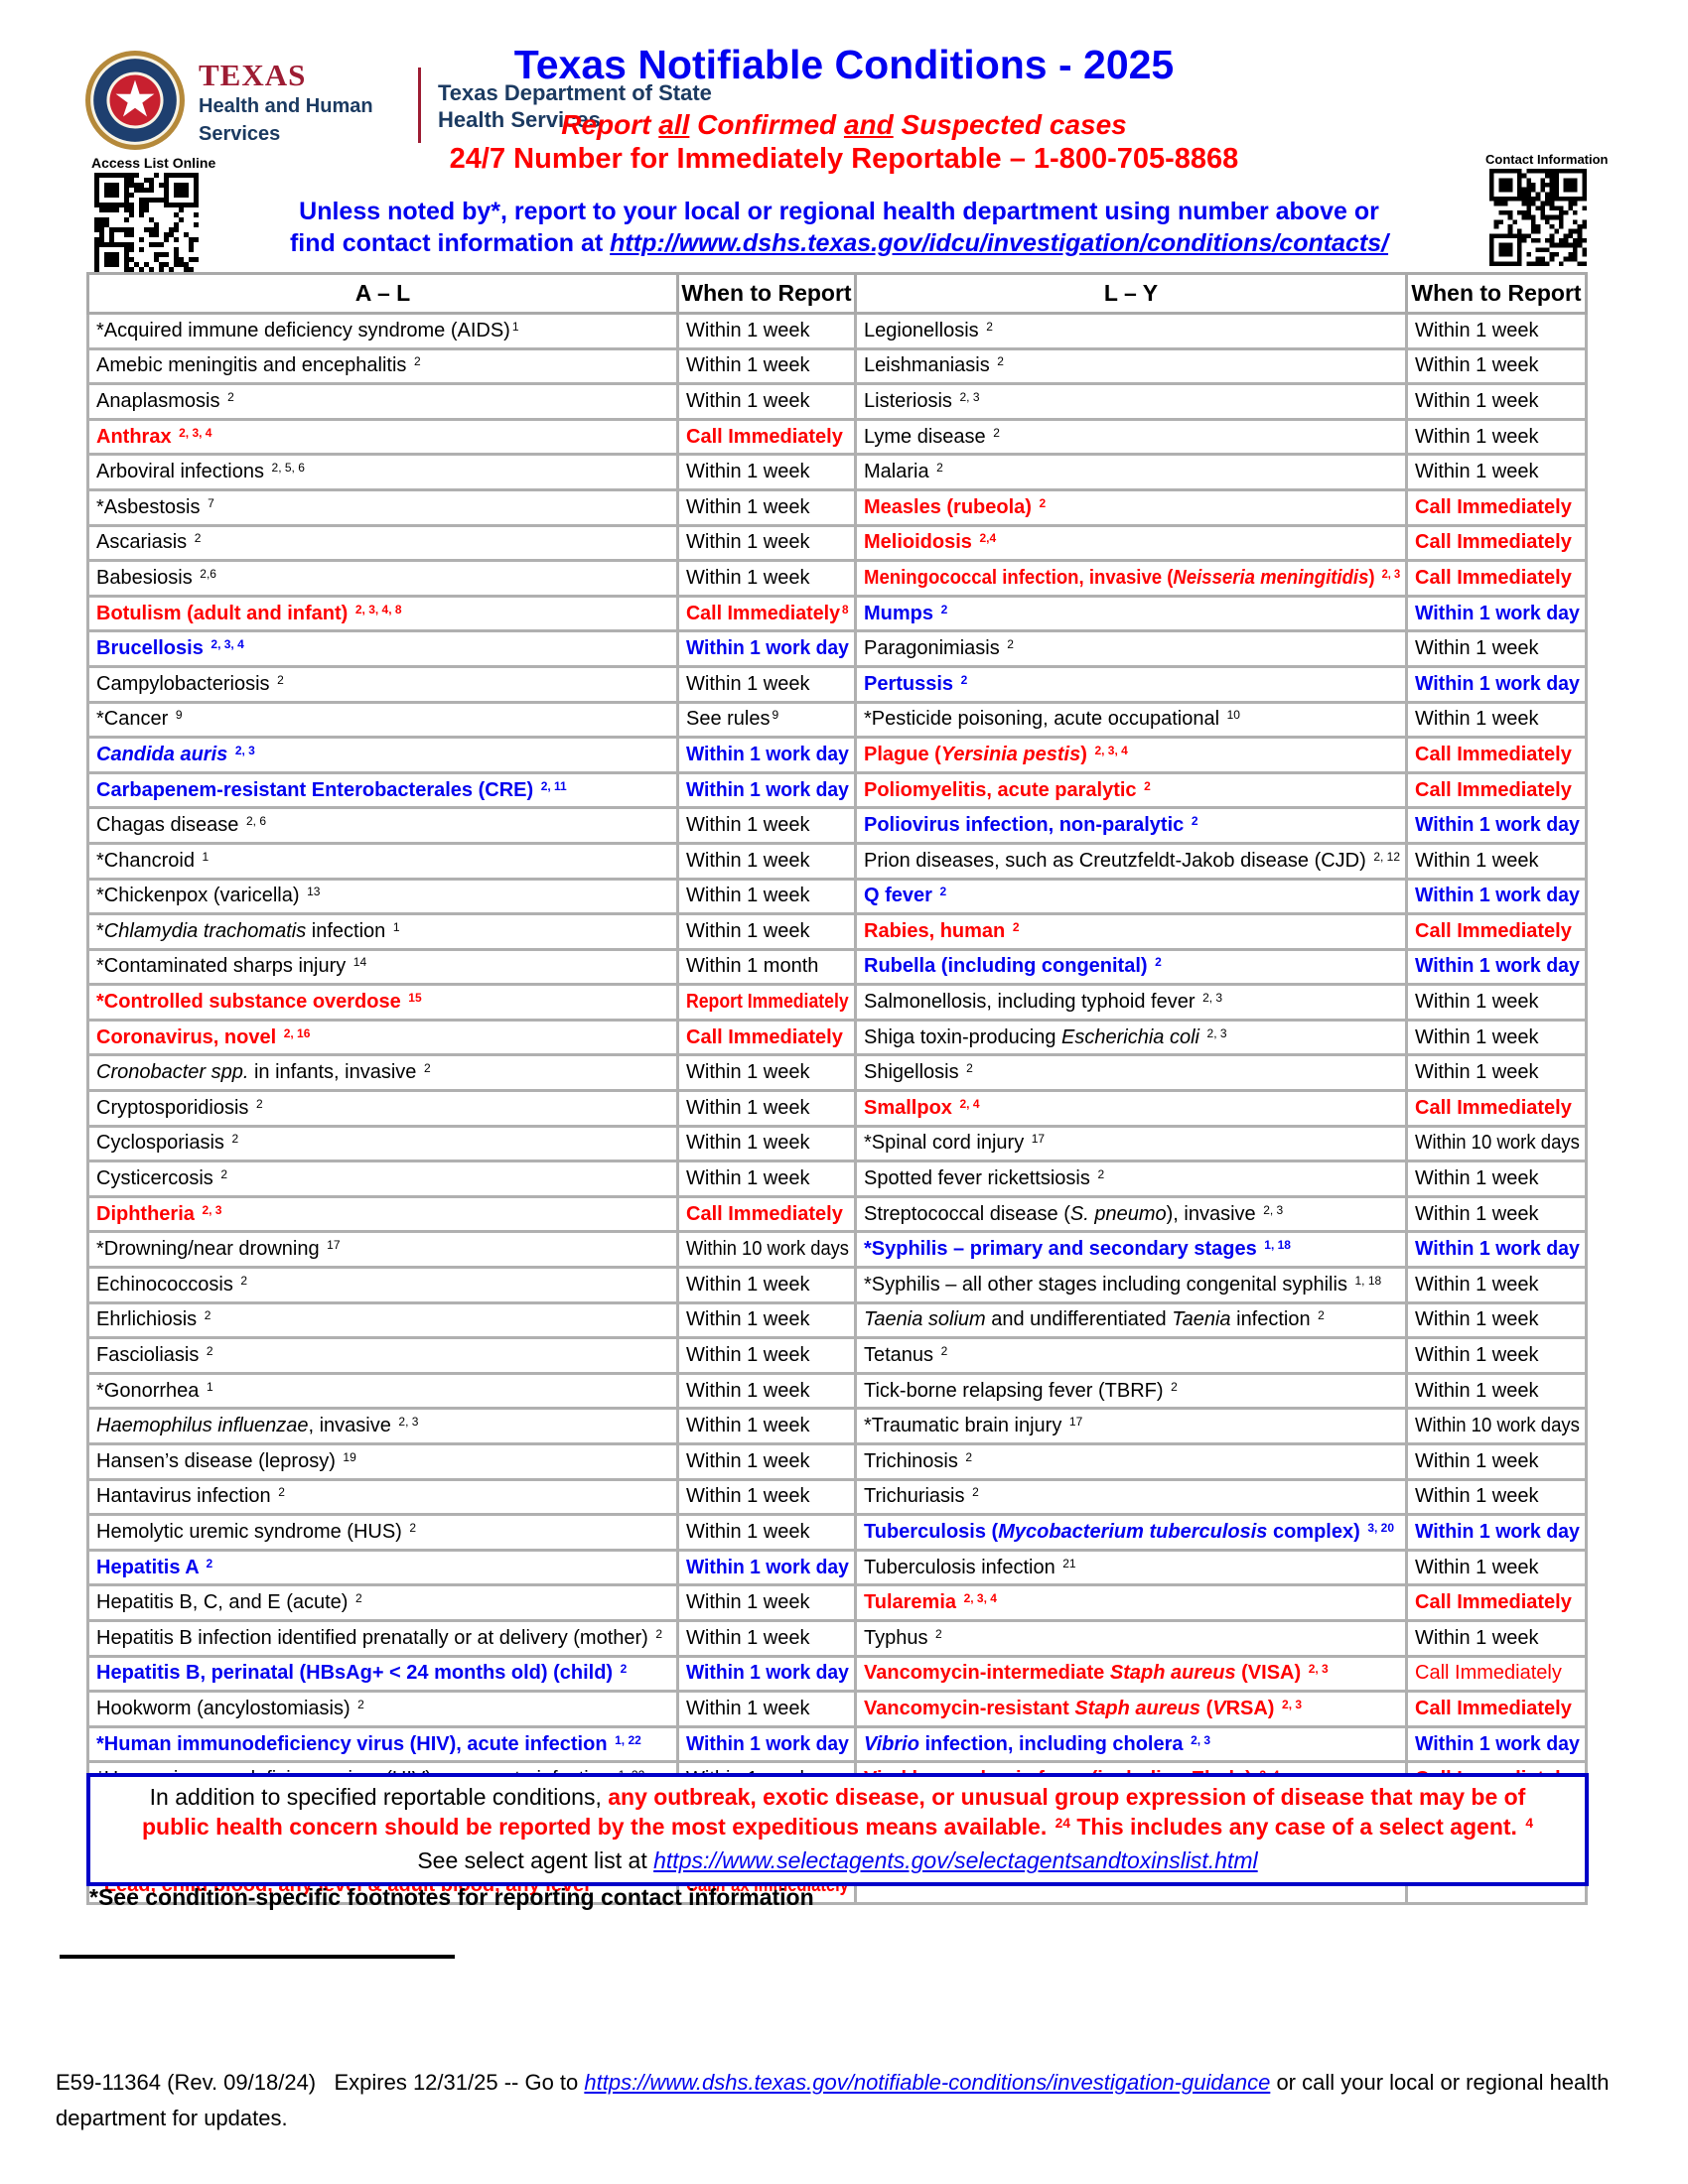  I want to click on text-segment: Salmonellosis, including typhoid fever, so click(1032, 1002).